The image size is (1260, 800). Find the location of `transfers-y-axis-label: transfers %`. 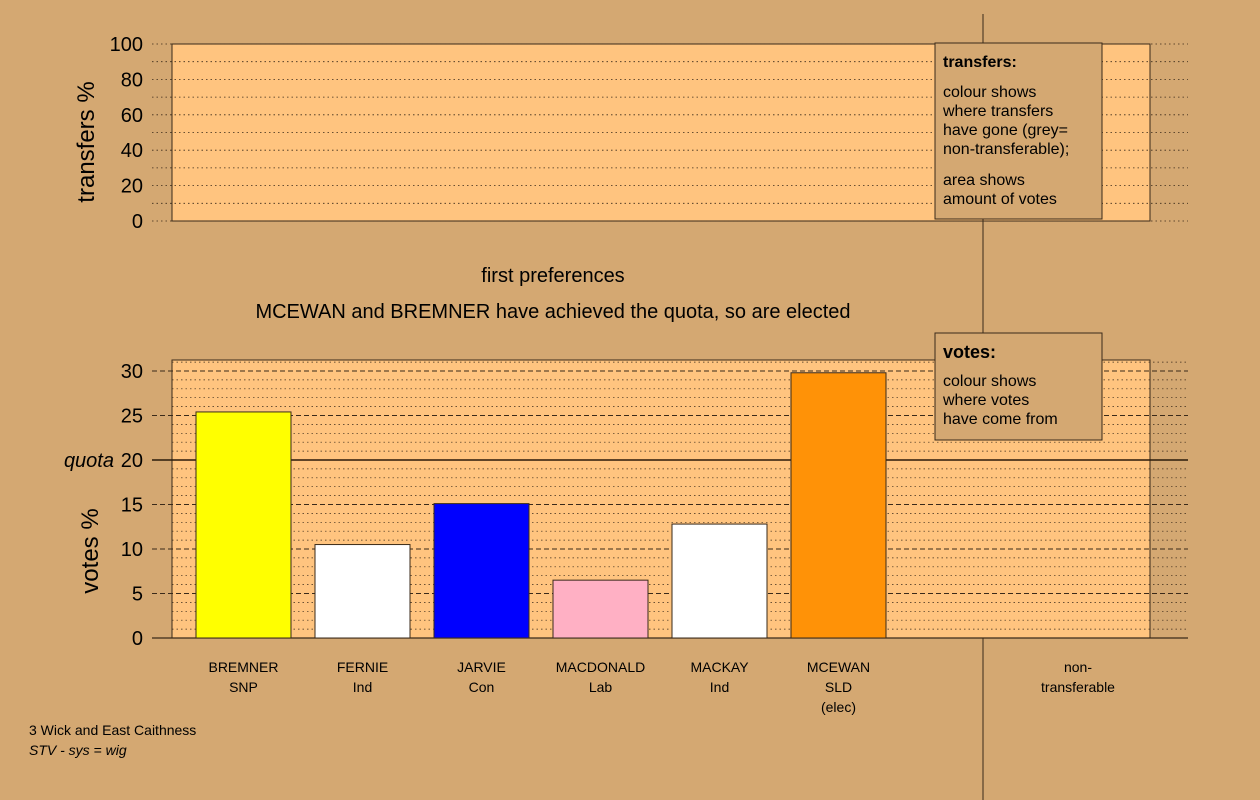

transfers-y-axis-label: transfers % is located at coordinates (86, 141).